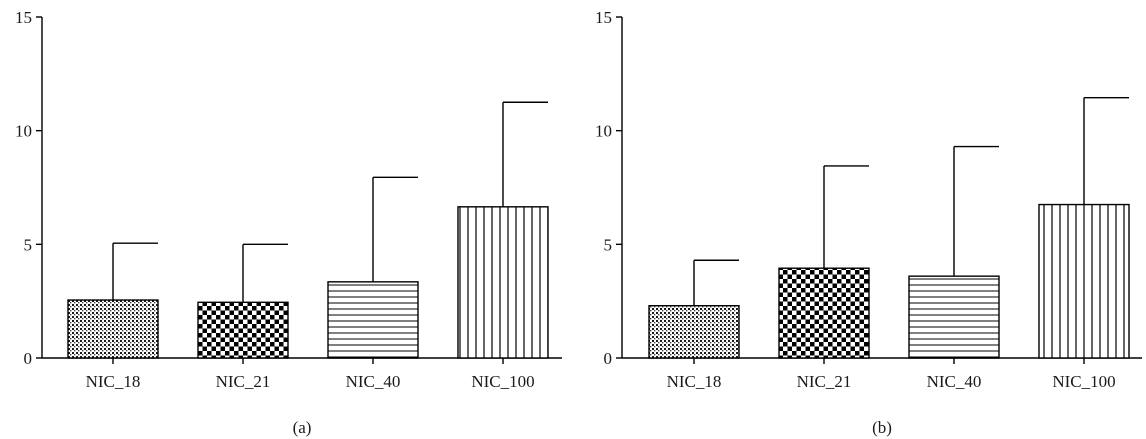 This screenshot has width=1146, height=439. What do you see at coordinates (882, 427) in the screenshot?
I see `panel-label: (b)` at bounding box center [882, 427].